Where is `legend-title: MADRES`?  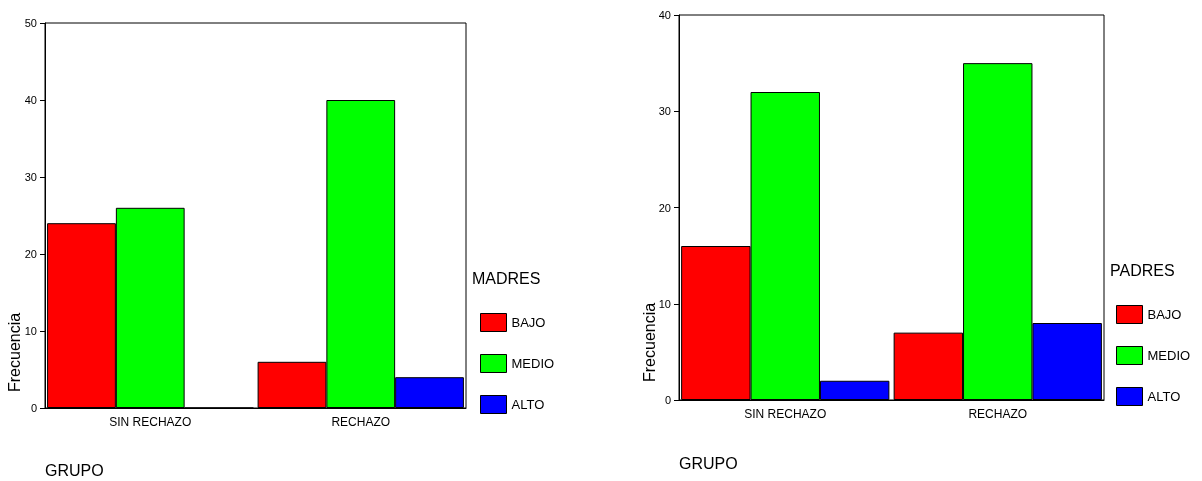 legend-title: MADRES is located at coordinates (506, 278).